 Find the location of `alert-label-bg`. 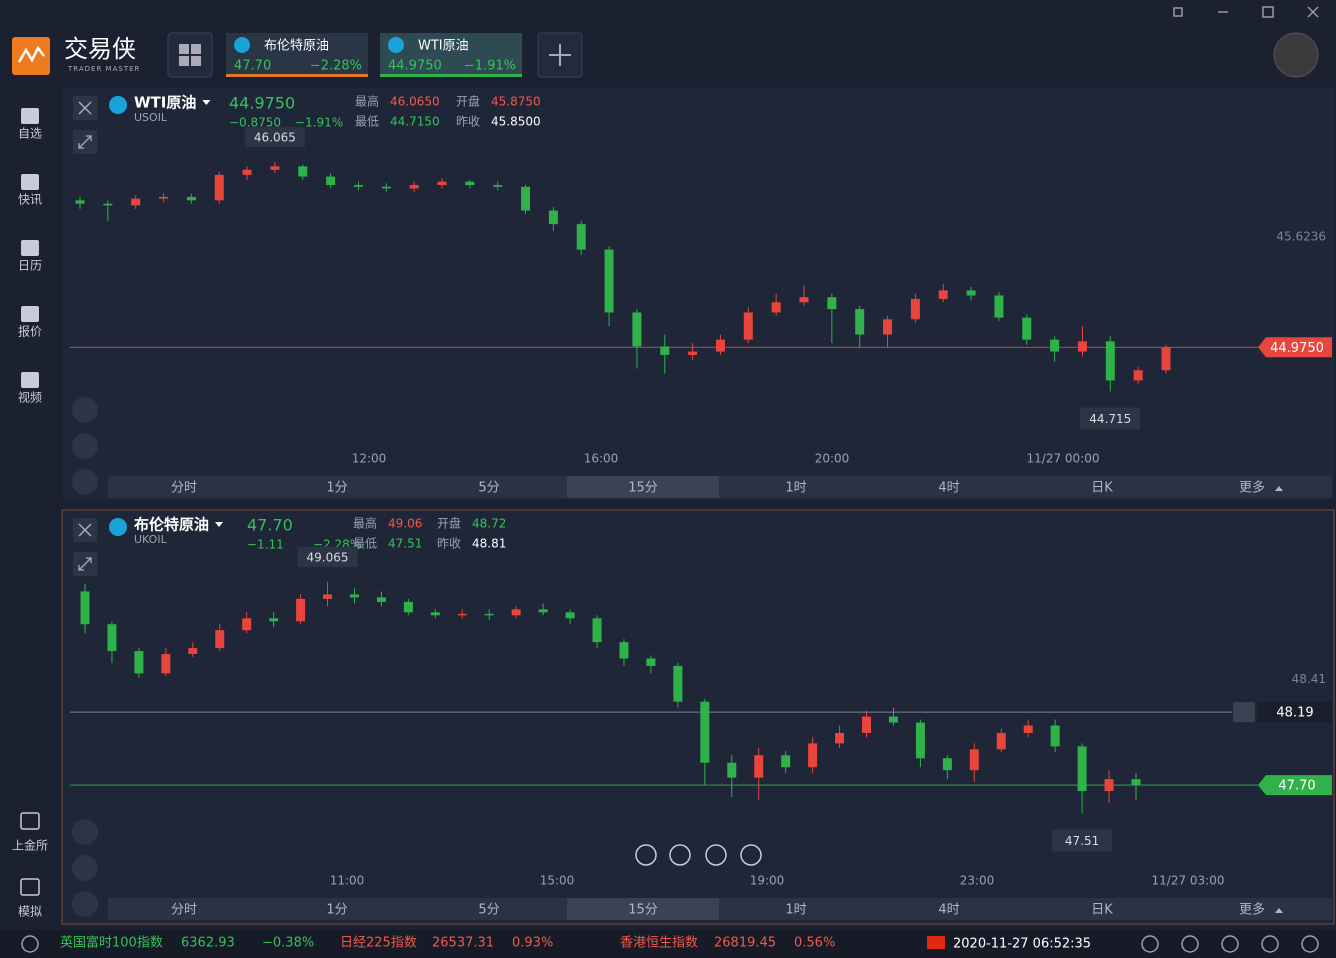

alert-label-bg is located at coordinates (1295, 712).